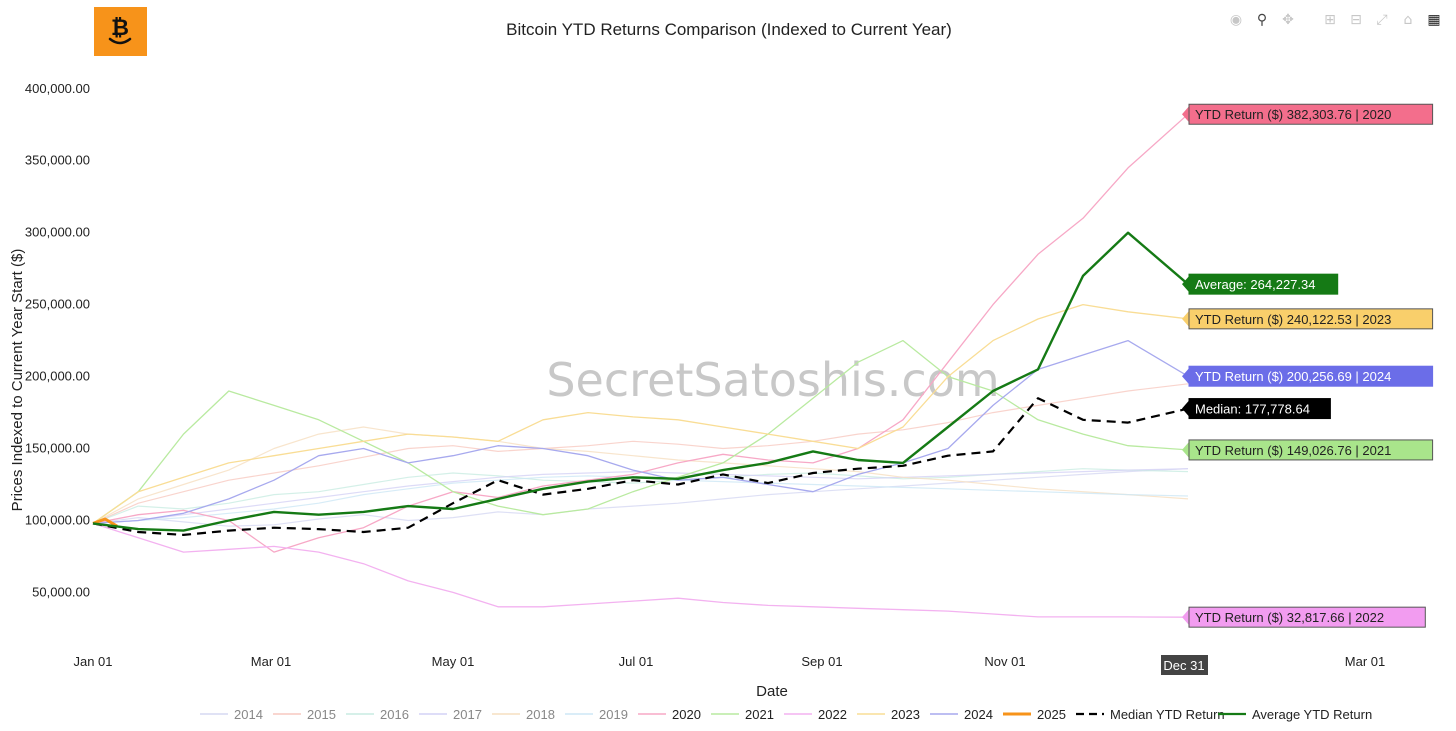  I want to click on legend-label: 2017, so click(467, 714).